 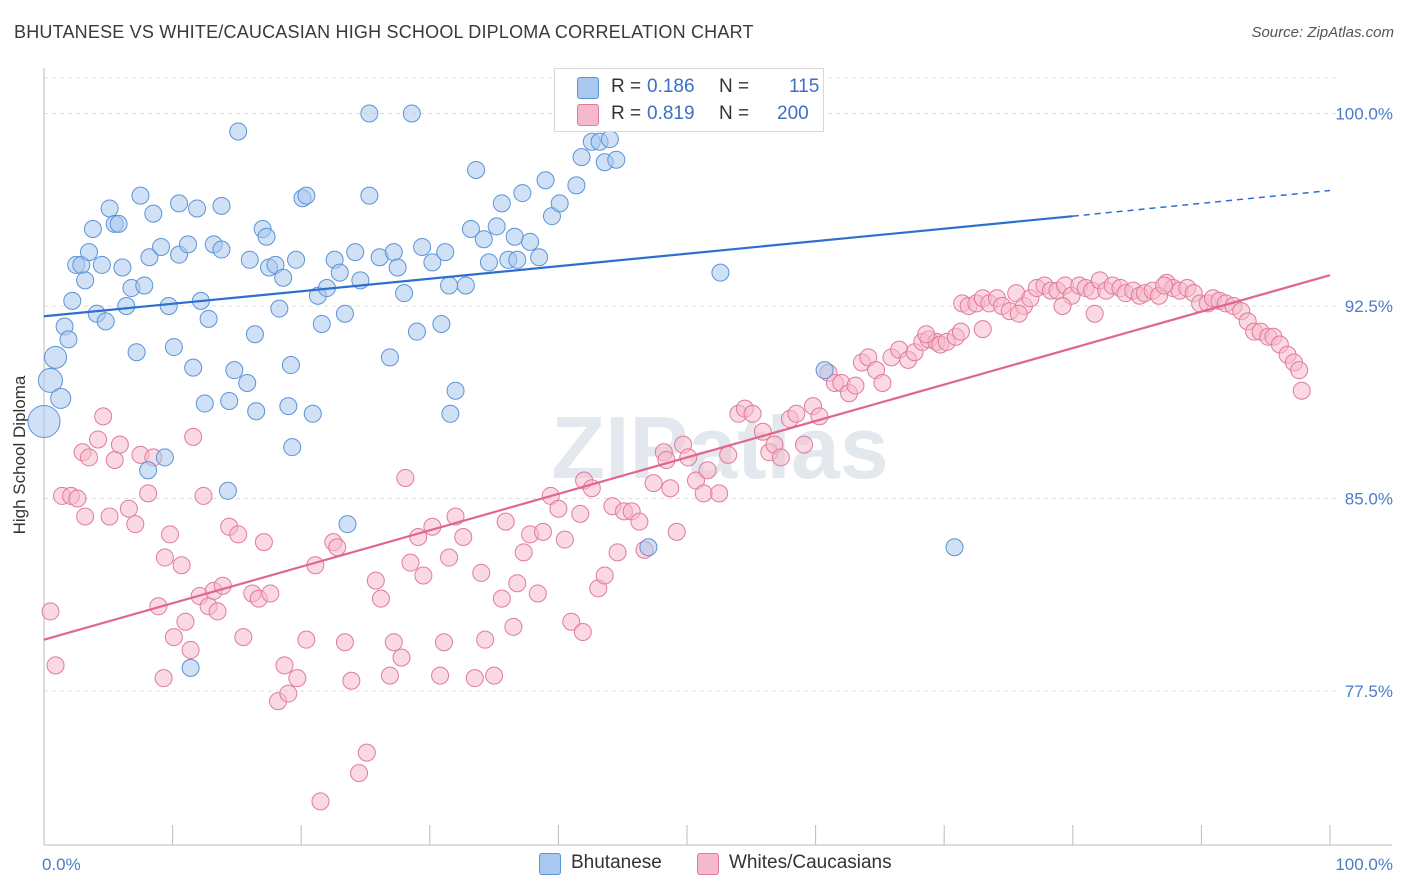 What do you see at coordinates (626, 86) in the screenshot?
I see `r-label: R =` at bounding box center [626, 86].